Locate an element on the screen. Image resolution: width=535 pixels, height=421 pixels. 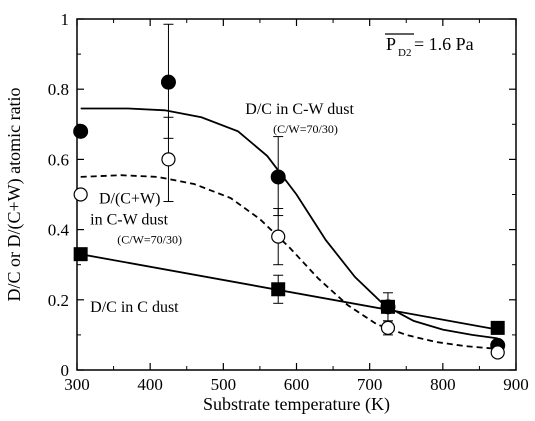
x-tick-label: 800 is located at coordinates (443, 384).